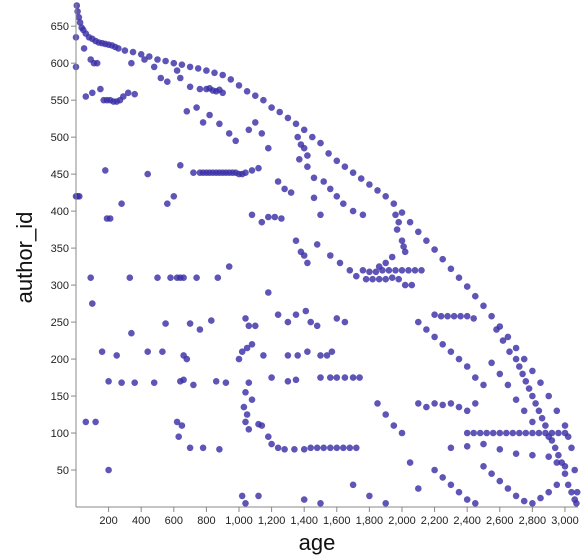 This screenshot has width=584, height=558. I want to click on x-tick-label: 2,800, so click(533, 521).